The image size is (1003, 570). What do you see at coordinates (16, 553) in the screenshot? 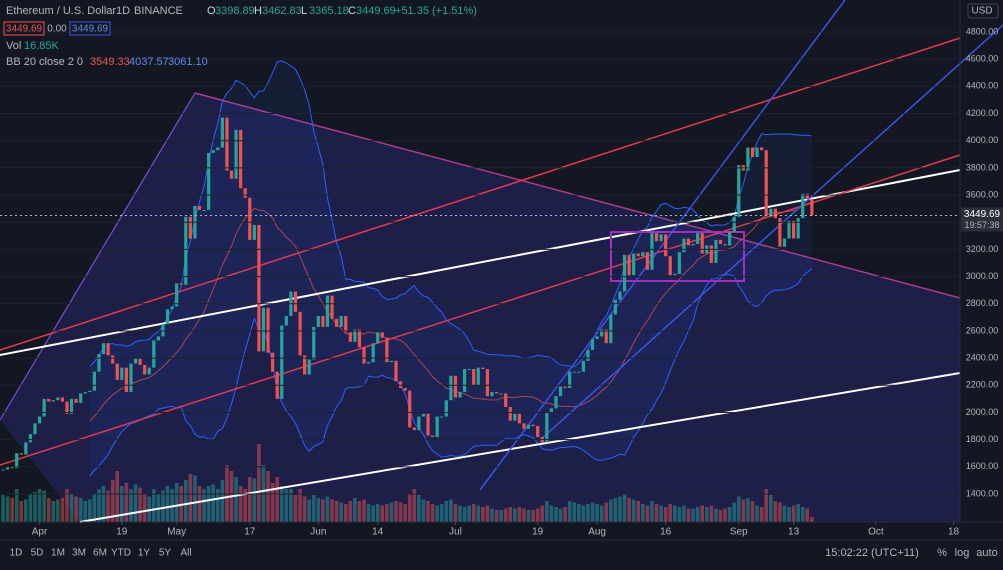
I see `range-button: 1D` at bounding box center [16, 553].